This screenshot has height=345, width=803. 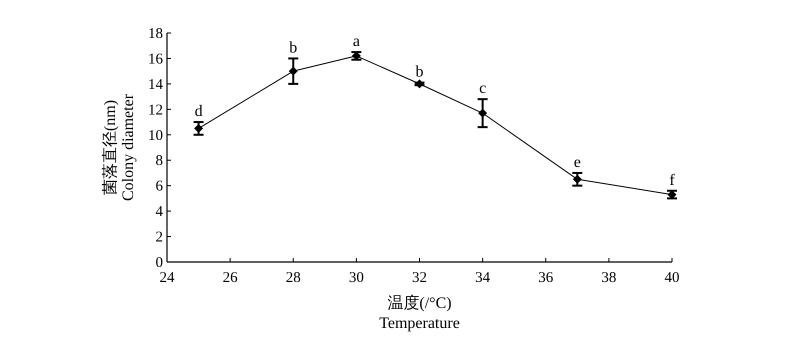 I want to click on y-tick-label: 16, so click(x=156, y=59).